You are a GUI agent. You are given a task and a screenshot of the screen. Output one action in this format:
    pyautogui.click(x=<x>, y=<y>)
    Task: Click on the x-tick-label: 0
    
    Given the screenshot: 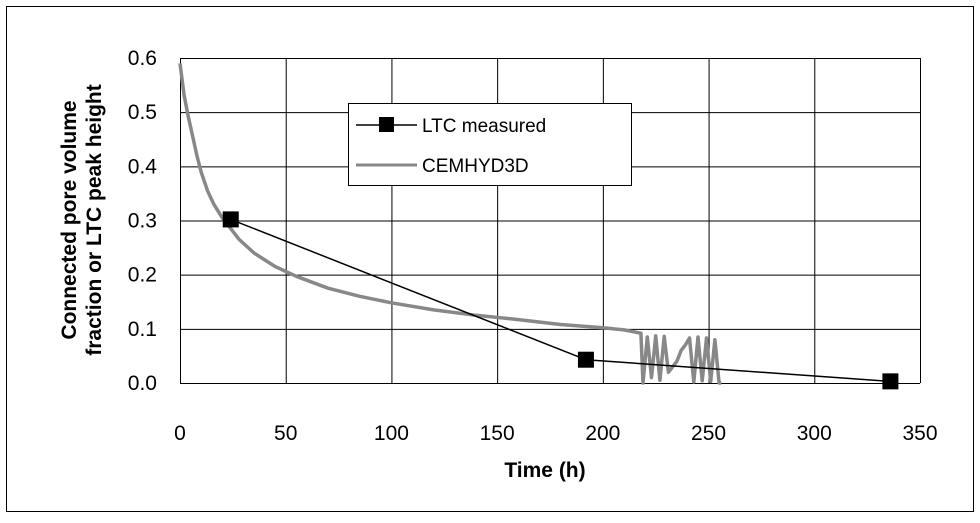 What is the action you would take?
    pyautogui.click(x=180, y=433)
    